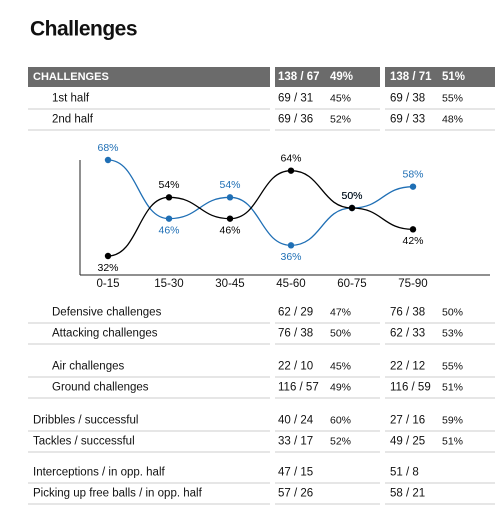 This screenshot has width=500, height=527. I want to click on row-label: Tackles / successful, so click(84, 442).